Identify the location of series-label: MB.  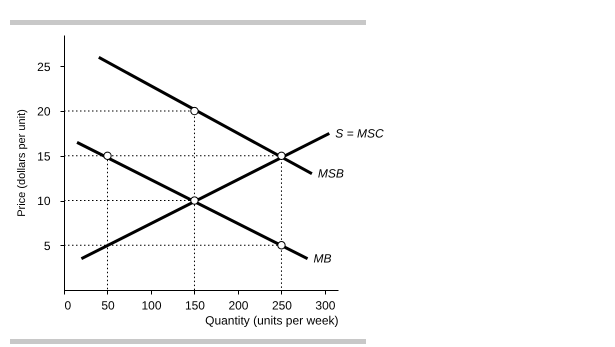
(323, 259).